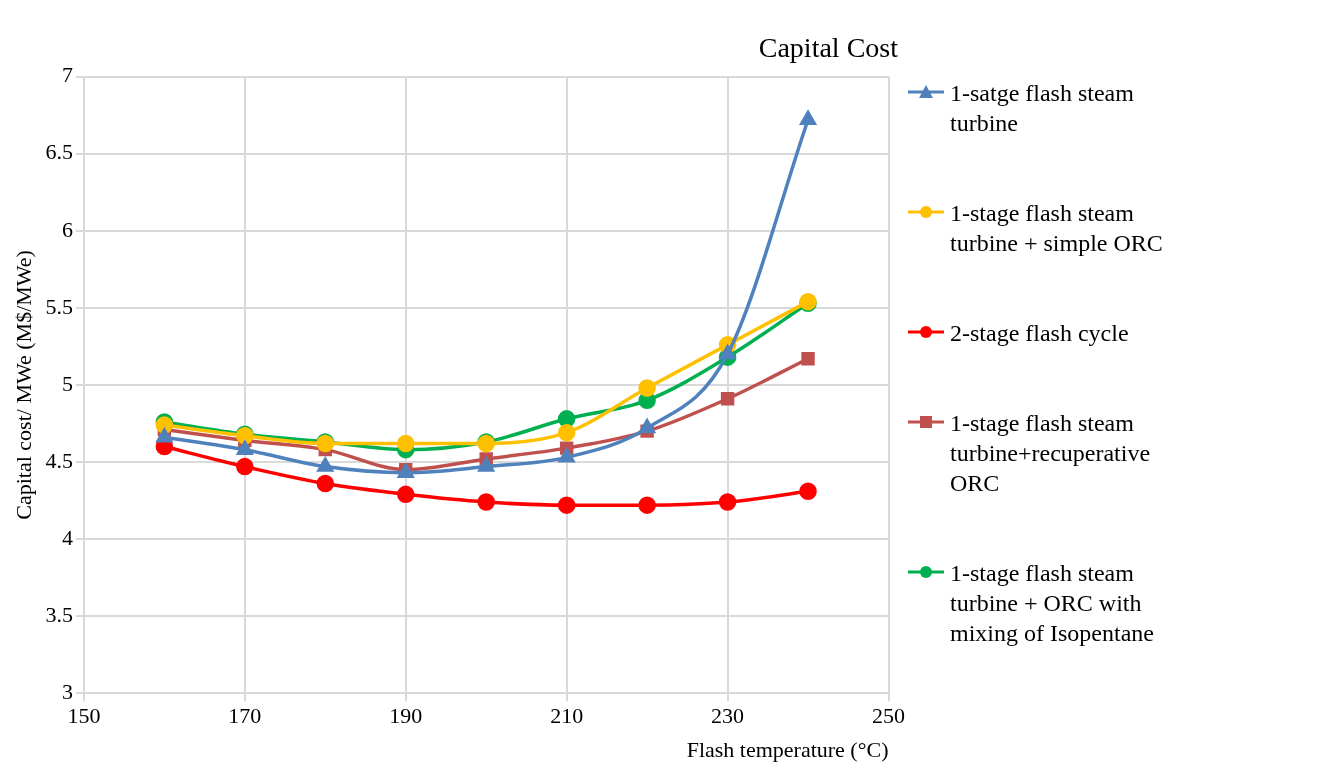  Describe the element at coordinates (1039, 333) in the screenshot. I see `legend-label: 2-stage flash cycle` at that location.